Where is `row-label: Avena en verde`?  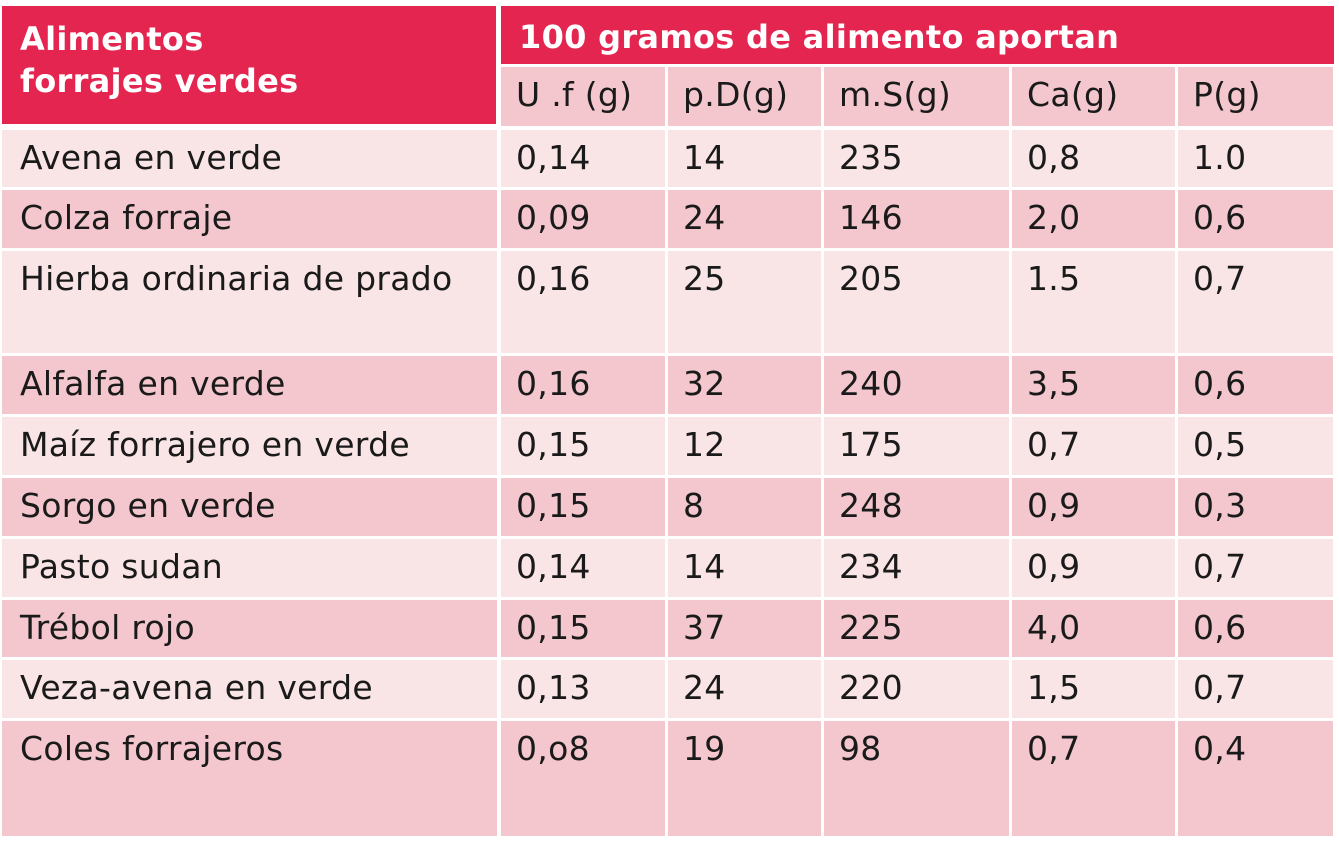
row-label: Avena en verde is located at coordinates (249, 158).